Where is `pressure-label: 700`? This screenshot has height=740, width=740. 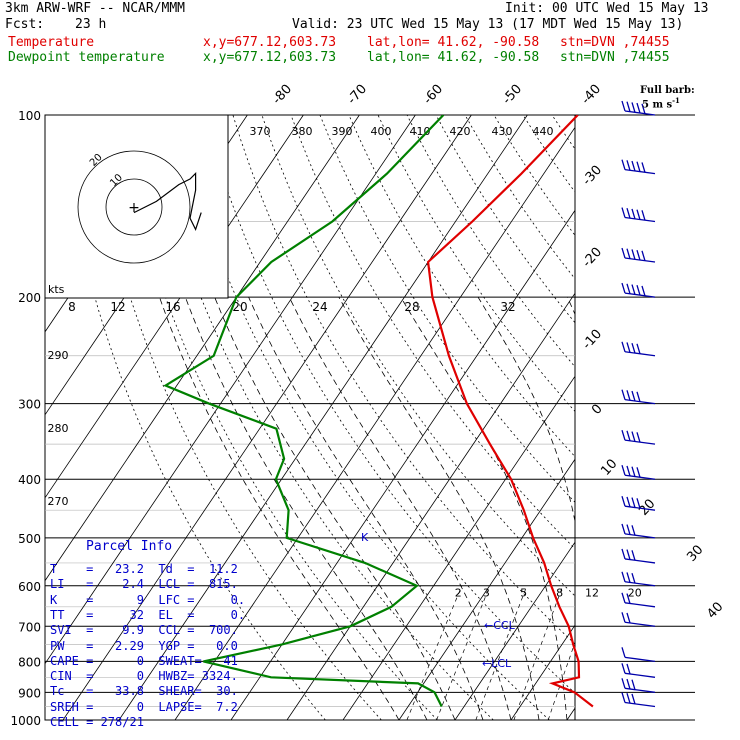
pressure-label: 700 is located at coordinates (29, 627).